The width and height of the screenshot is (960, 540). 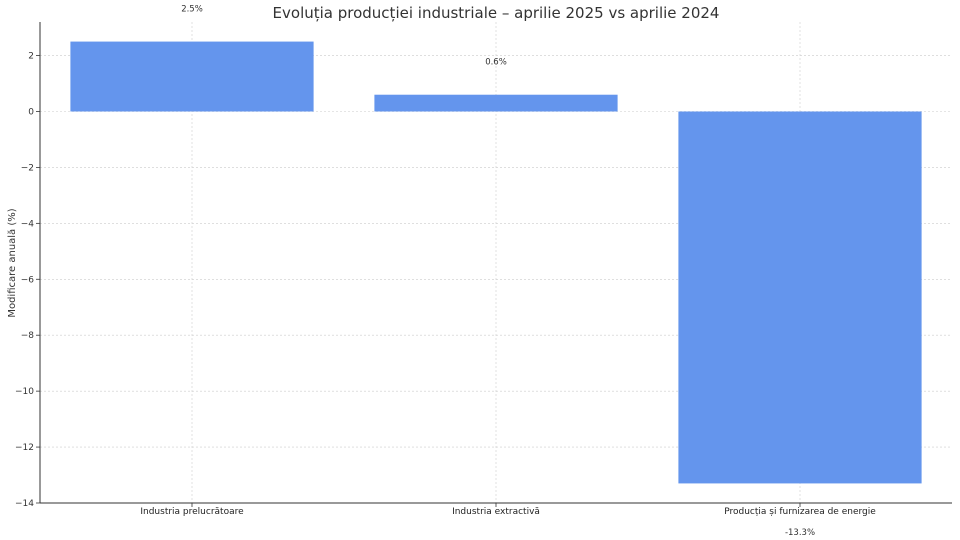 I want to click on y-tick-label: 0, so click(x=31, y=112).